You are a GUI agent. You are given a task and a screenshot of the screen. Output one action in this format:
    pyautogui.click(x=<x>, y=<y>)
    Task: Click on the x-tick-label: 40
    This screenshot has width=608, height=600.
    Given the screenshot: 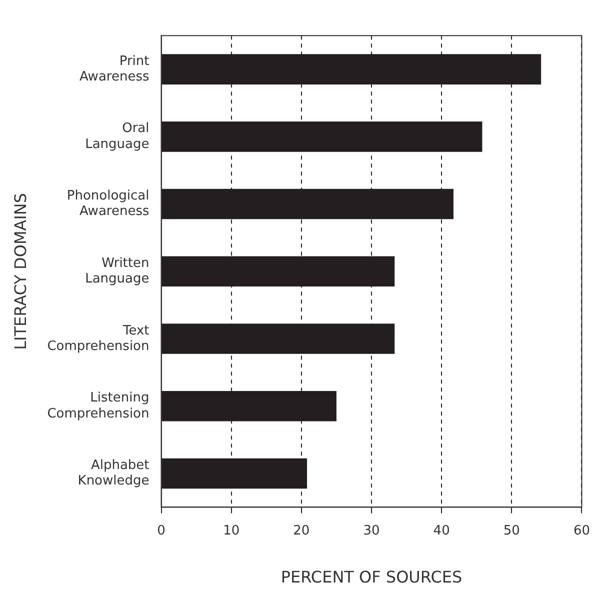 What is the action you would take?
    pyautogui.click(x=441, y=530)
    